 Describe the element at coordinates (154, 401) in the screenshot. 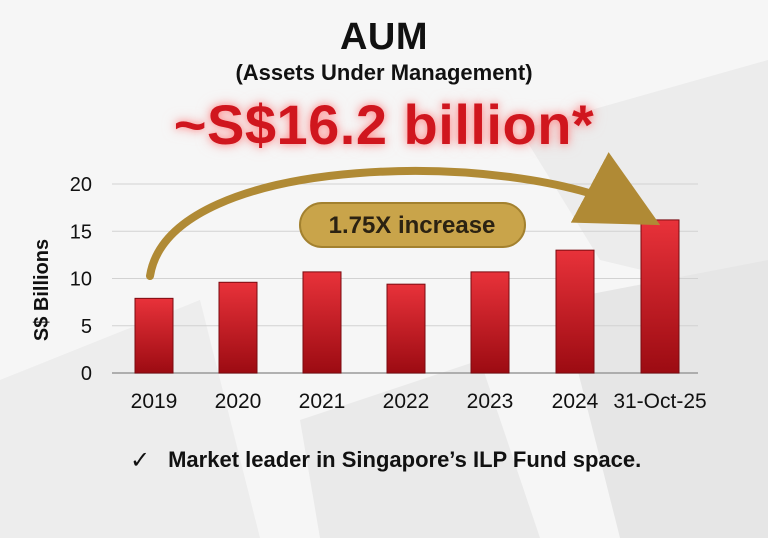

I see `x-tick-label: 2019` at that location.